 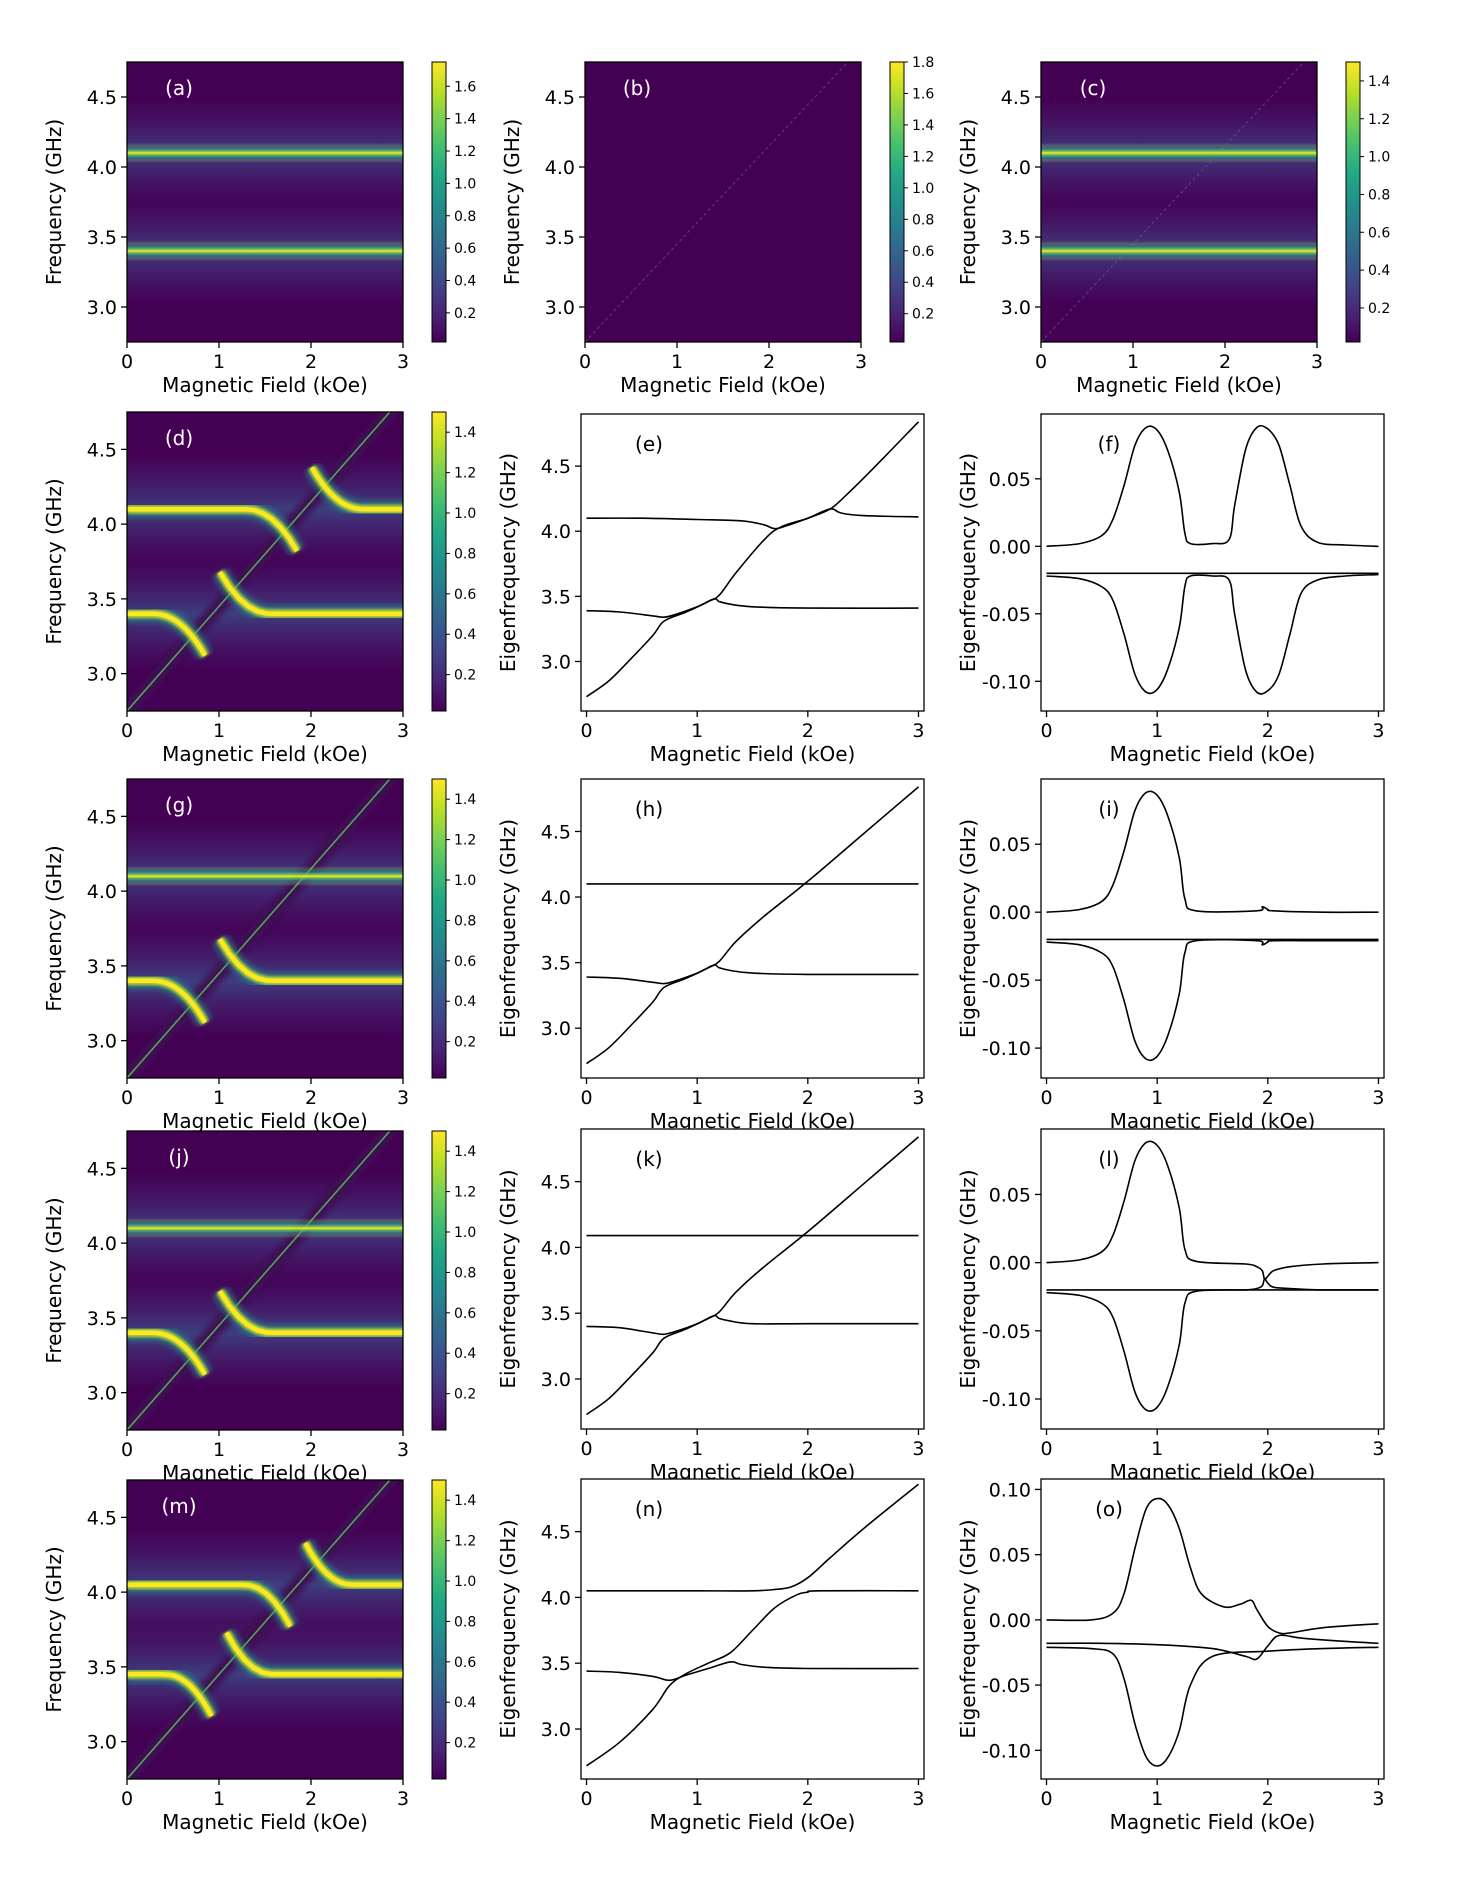 I want to click on panel-label: (b), so click(x=637, y=88).